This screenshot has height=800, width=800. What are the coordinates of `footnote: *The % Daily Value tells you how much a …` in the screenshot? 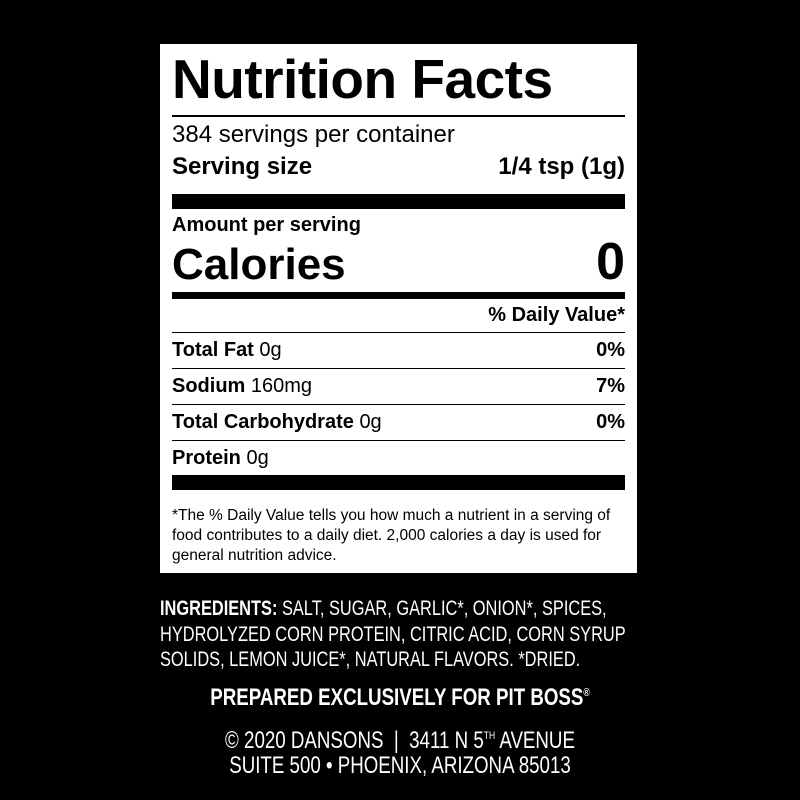 It's located at (391, 535).